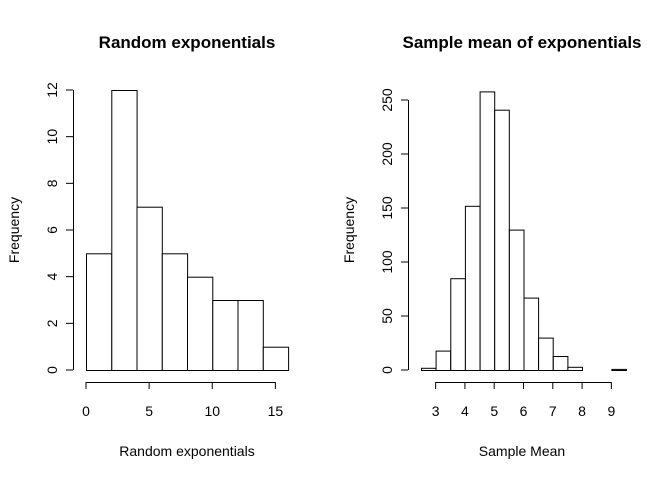  What do you see at coordinates (186, 451) in the screenshot?
I see `x-axis-label-1: Random exponentials` at bounding box center [186, 451].